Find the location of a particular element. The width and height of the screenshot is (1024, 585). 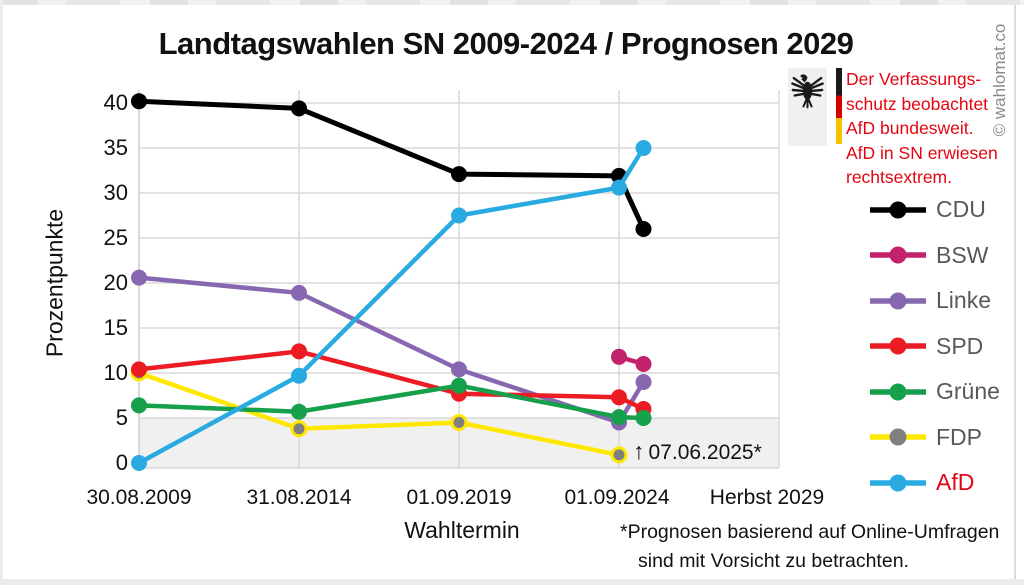

series-line-CDU is located at coordinates (392, 164).